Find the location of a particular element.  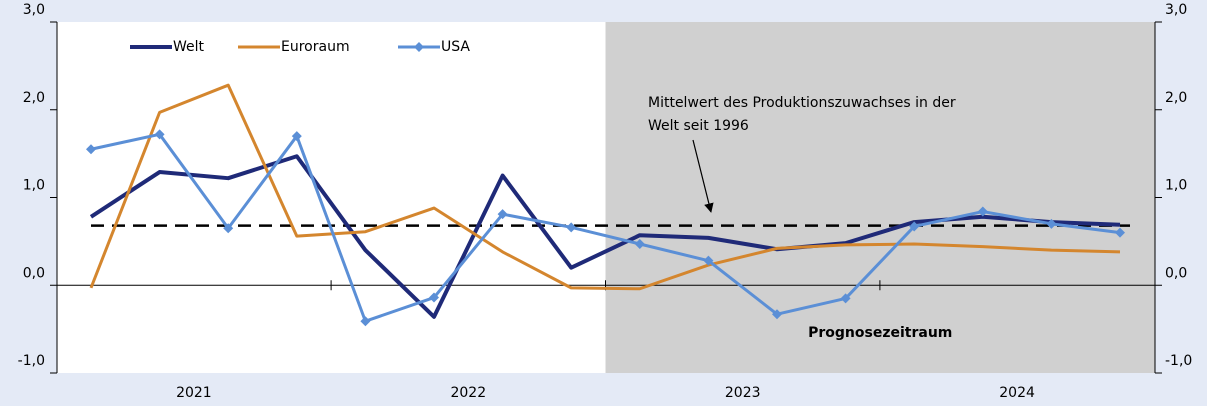

y-tick-label: -1,0 is located at coordinates (31, 361).